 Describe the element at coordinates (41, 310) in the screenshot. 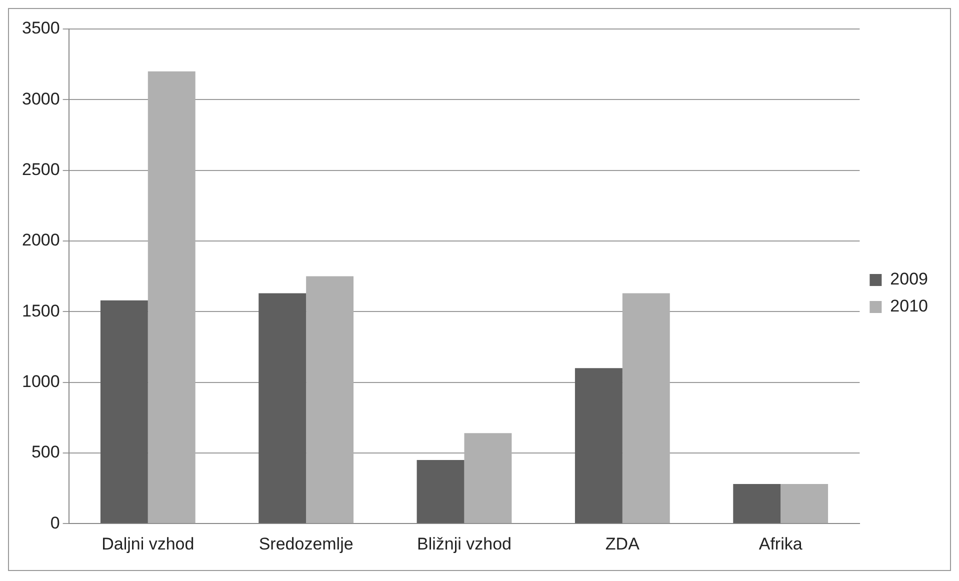

I see `y-tick-label: 1500` at that location.